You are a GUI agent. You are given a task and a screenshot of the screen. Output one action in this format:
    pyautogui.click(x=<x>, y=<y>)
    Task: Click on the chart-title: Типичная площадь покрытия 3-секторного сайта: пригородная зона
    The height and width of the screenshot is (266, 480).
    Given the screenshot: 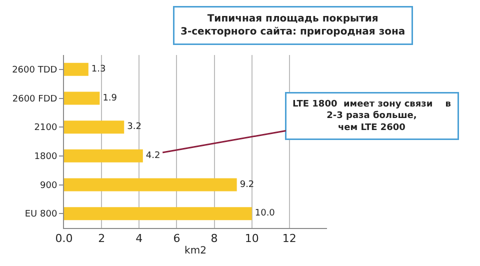 What is the action you would take?
    pyautogui.click(x=293, y=26)
    